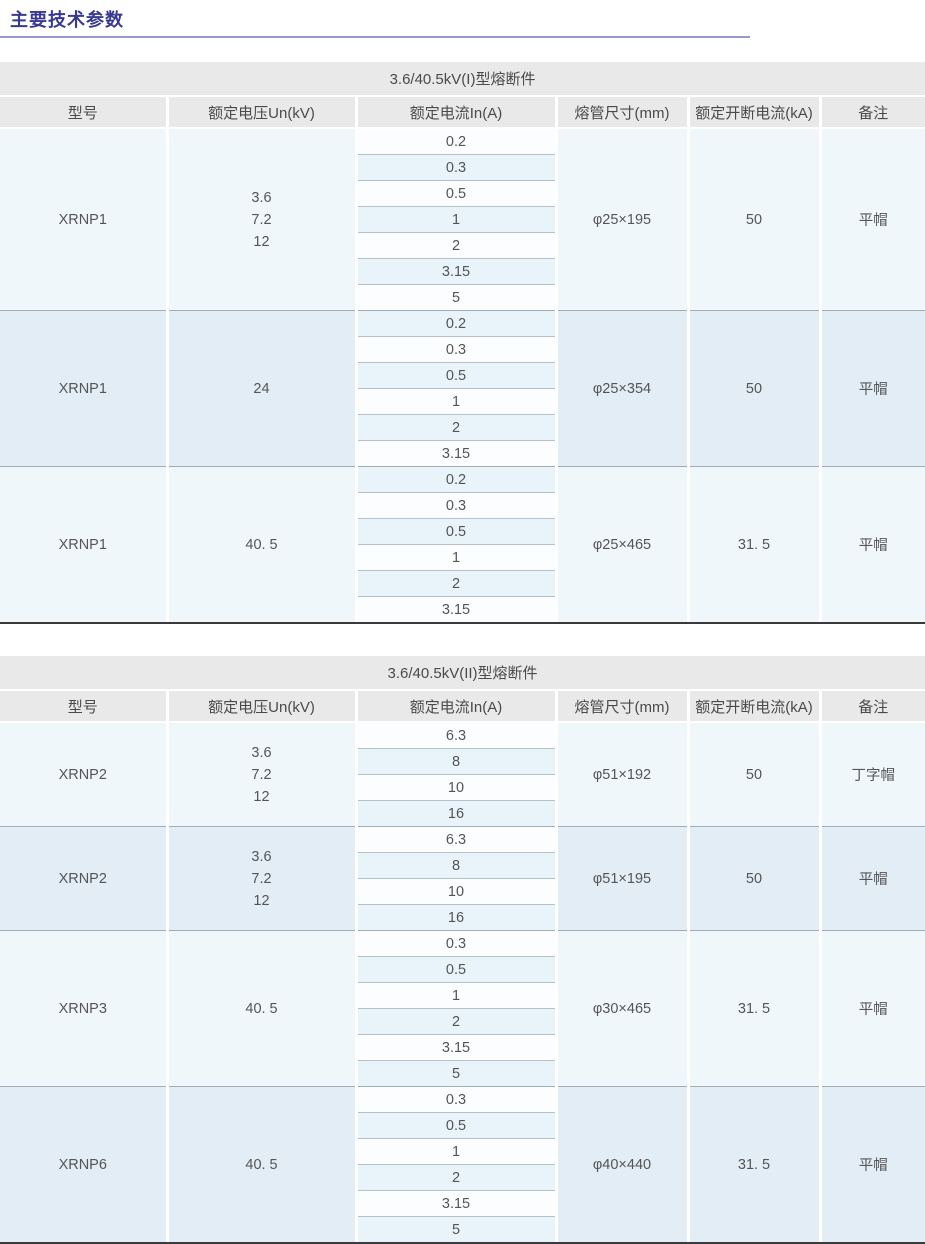  I want to click on table-row: XRNP1 24 0.2 φ25×354 50 平帽, so click(462, 388).